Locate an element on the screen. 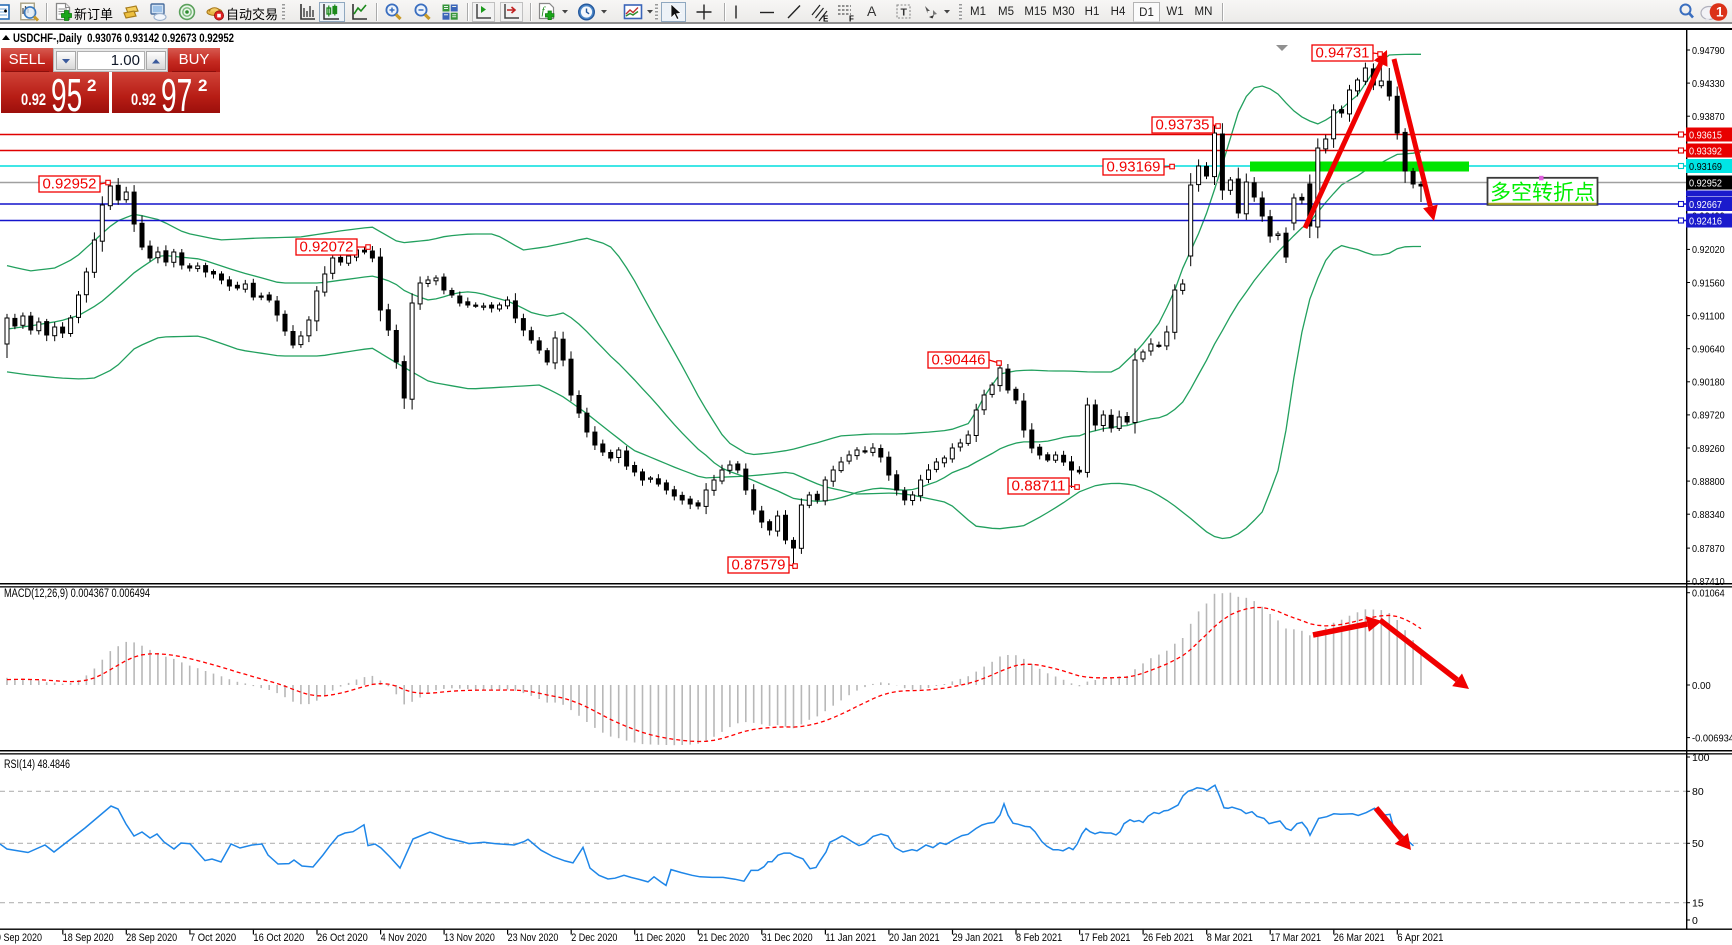 This screenshot has height=945, width=1732. svg-text: 0.92072 is located at coordinates (327, 248).